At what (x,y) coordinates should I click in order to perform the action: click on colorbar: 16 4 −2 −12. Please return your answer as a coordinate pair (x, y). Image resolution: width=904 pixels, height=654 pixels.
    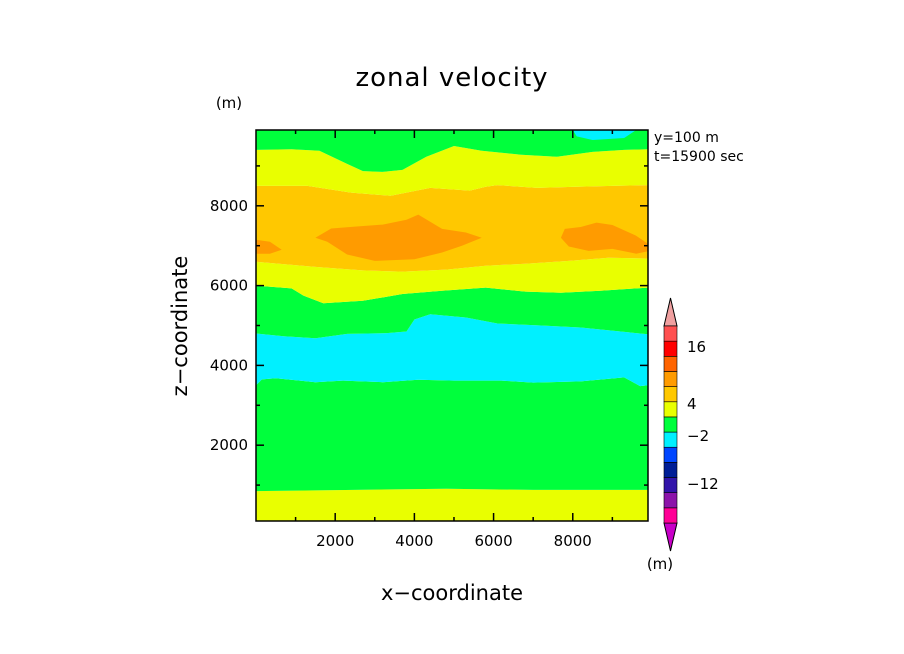
    Looking at the image, I should click on (691, 424).